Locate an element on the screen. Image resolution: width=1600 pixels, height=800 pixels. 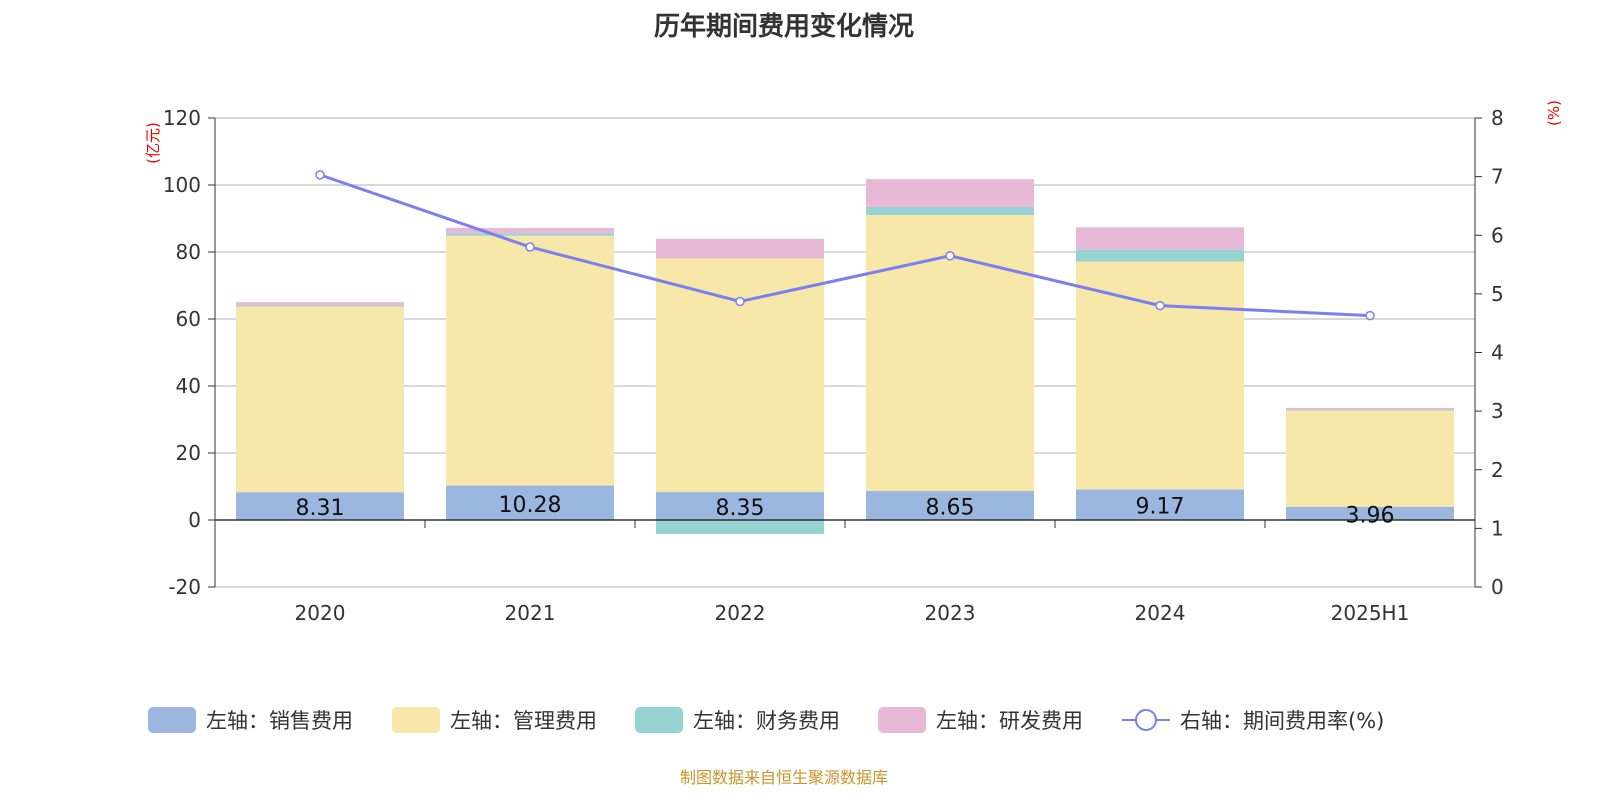
right-tick-label: 4 is located at coordinates (1497, 353).